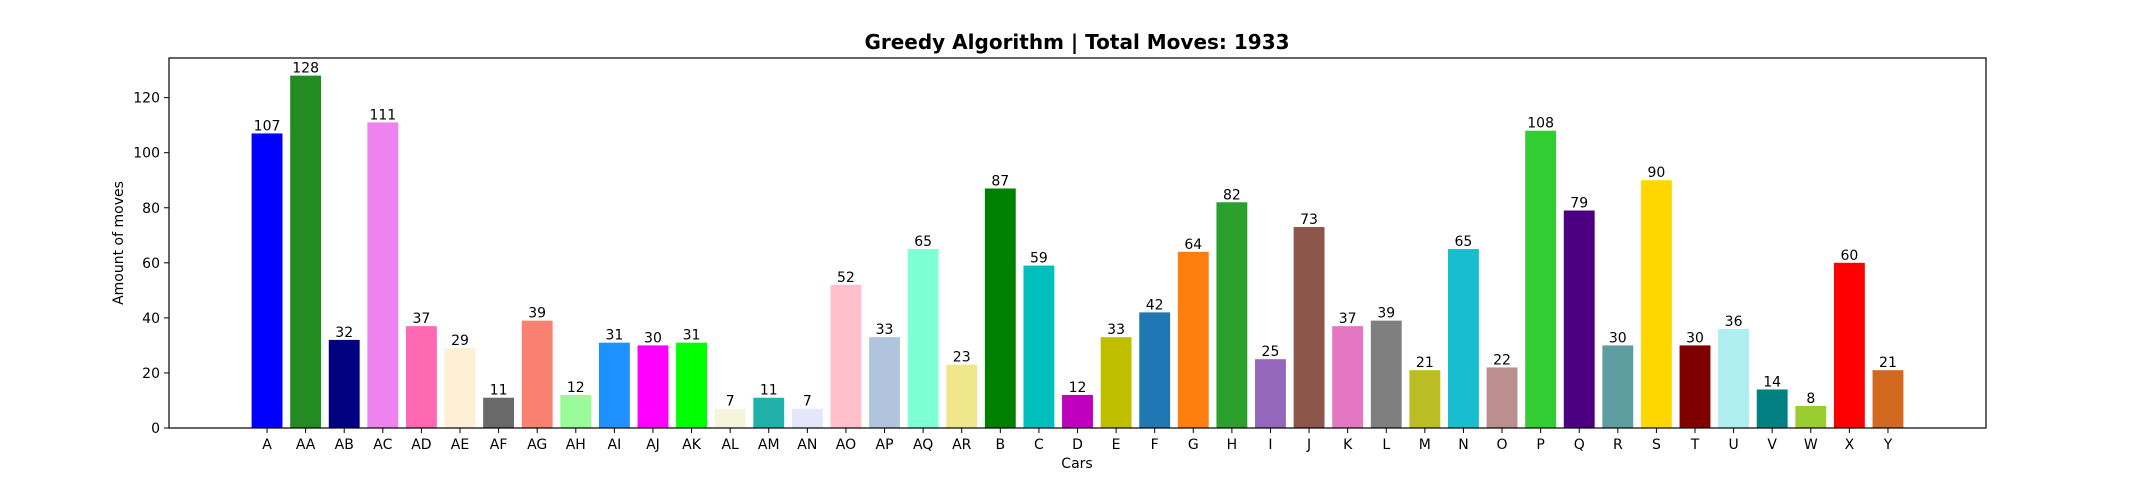  What do you see at coordinates (730, 402) in the screenshot?
I see `data-label-AL: 7` at bounding box center [730, 402].